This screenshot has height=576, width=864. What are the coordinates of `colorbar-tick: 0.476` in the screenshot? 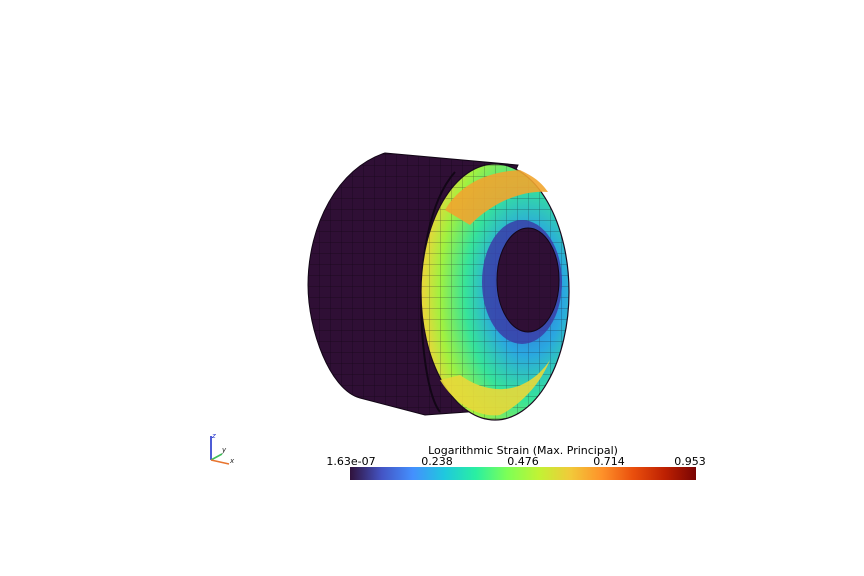 It's located at (523, 461).